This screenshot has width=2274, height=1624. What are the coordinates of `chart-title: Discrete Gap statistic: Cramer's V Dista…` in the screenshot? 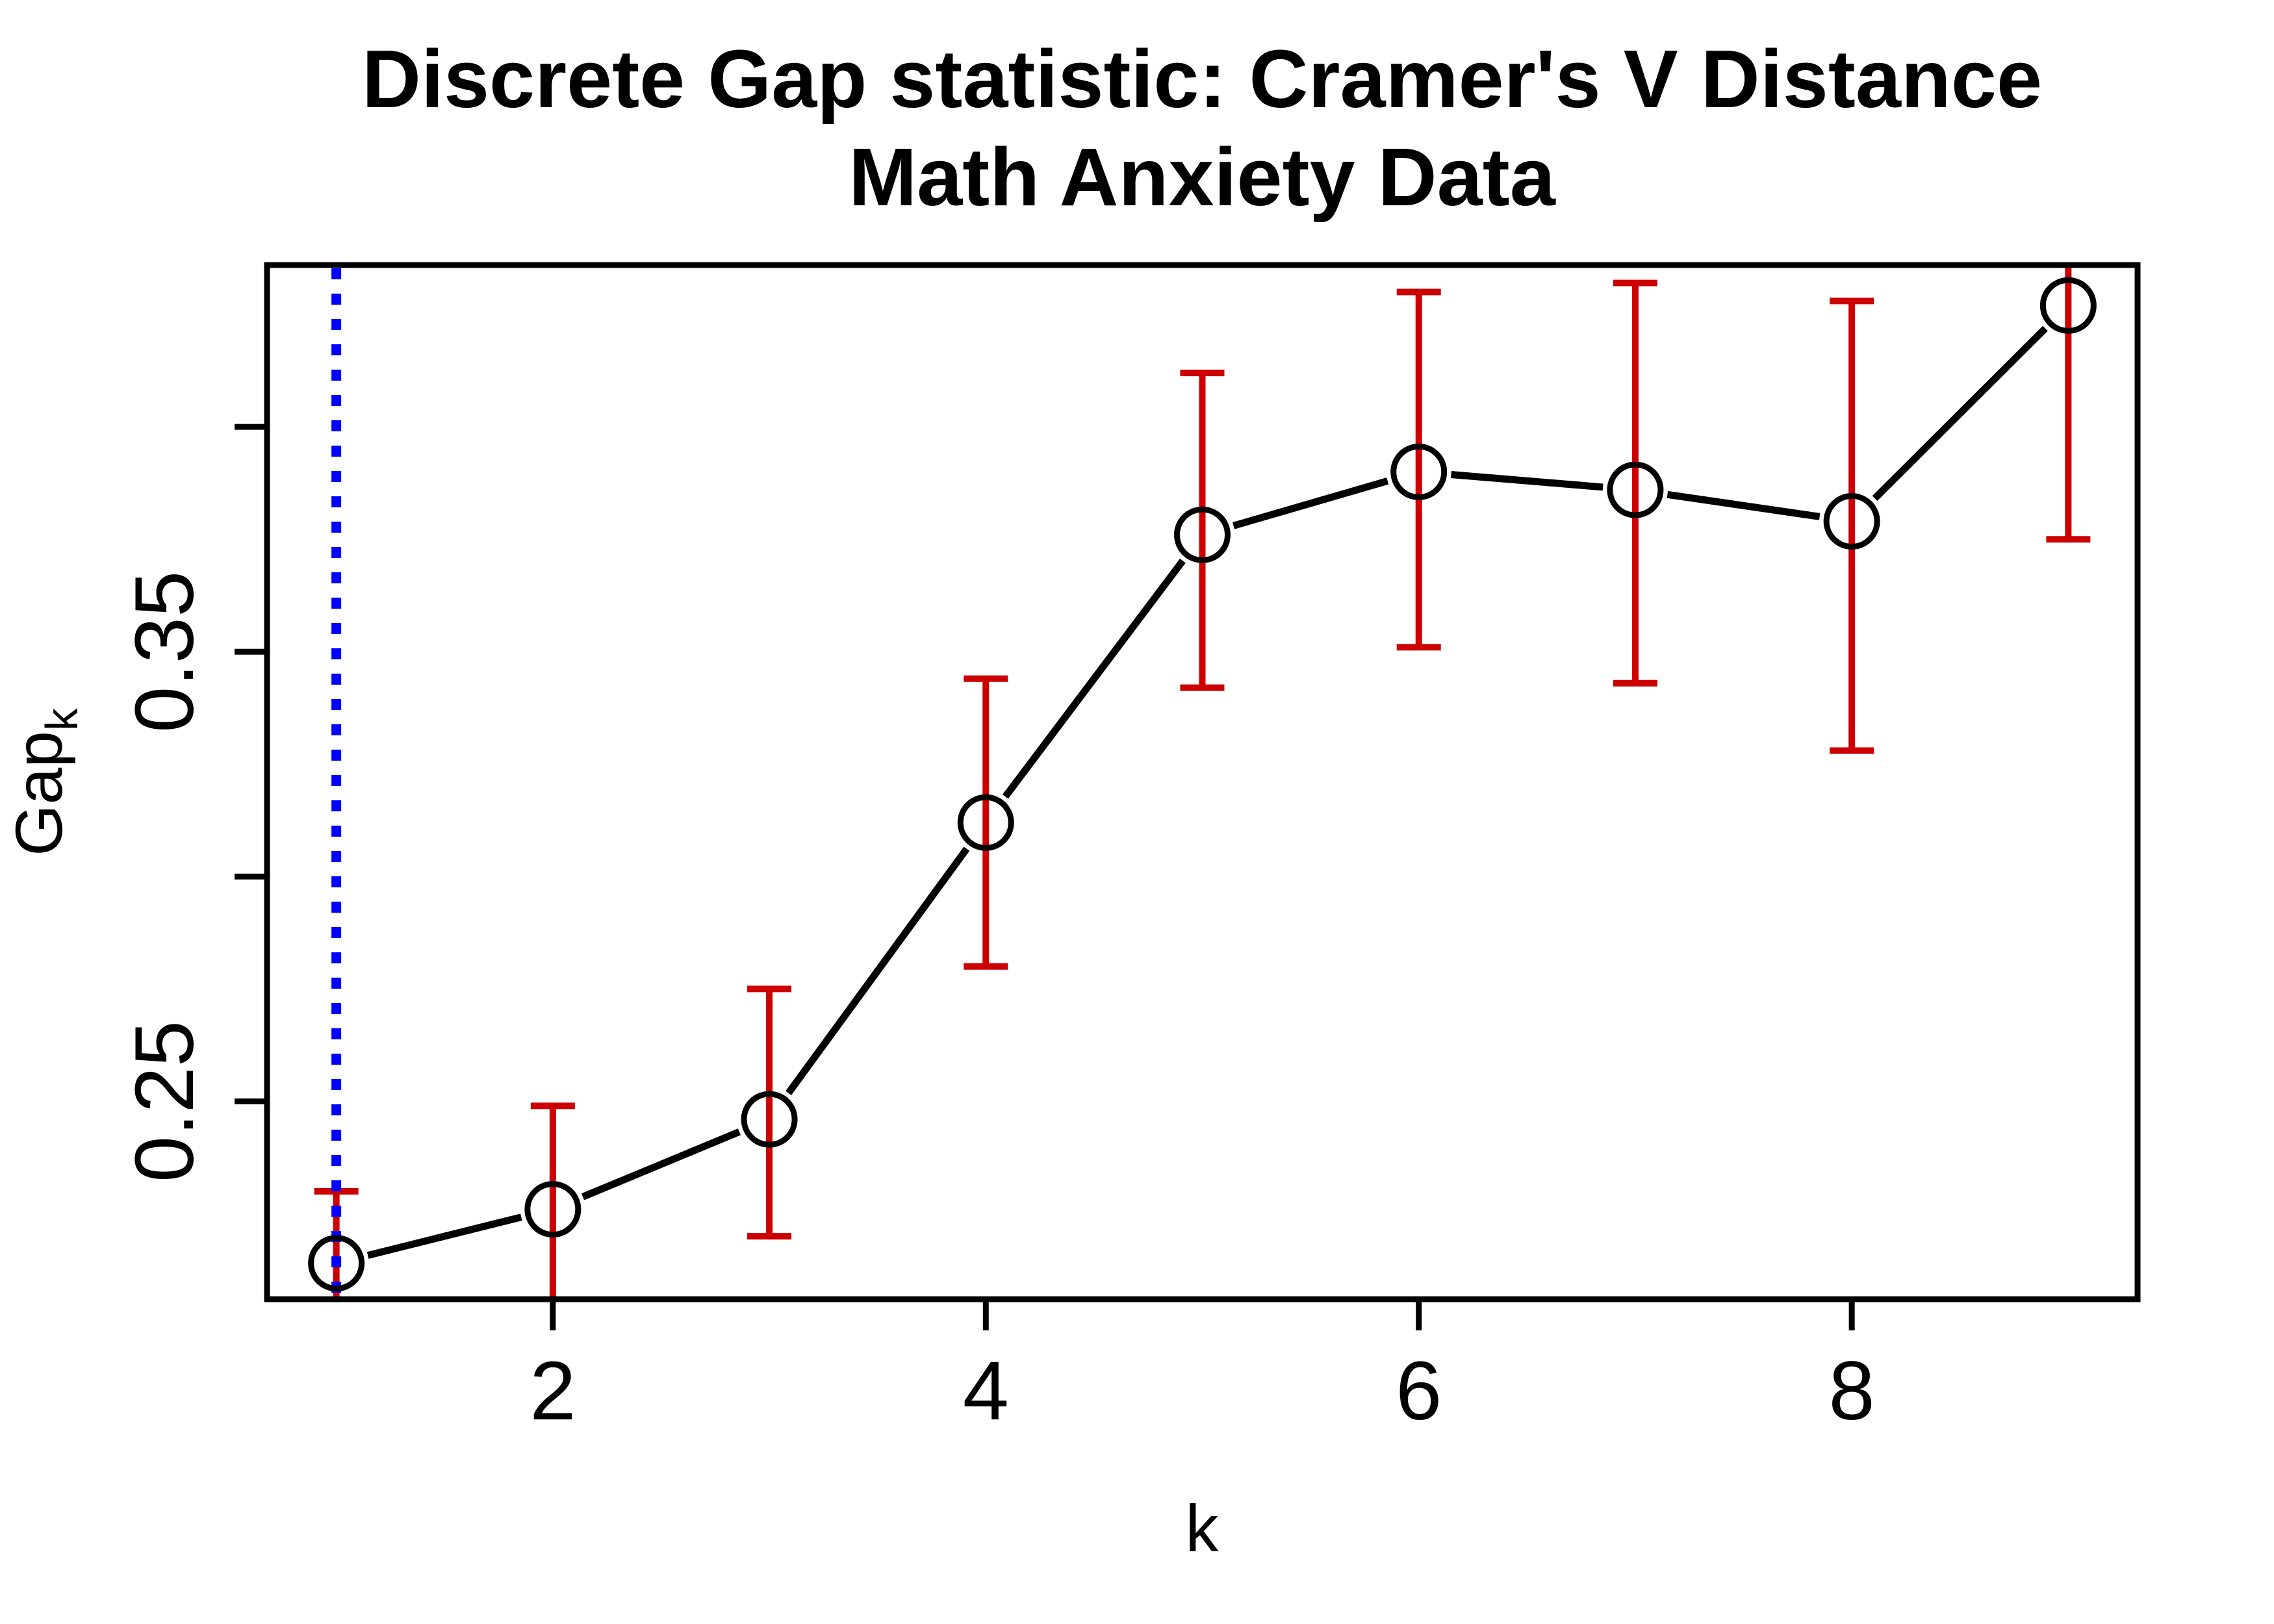 It's located at (1202, 79).